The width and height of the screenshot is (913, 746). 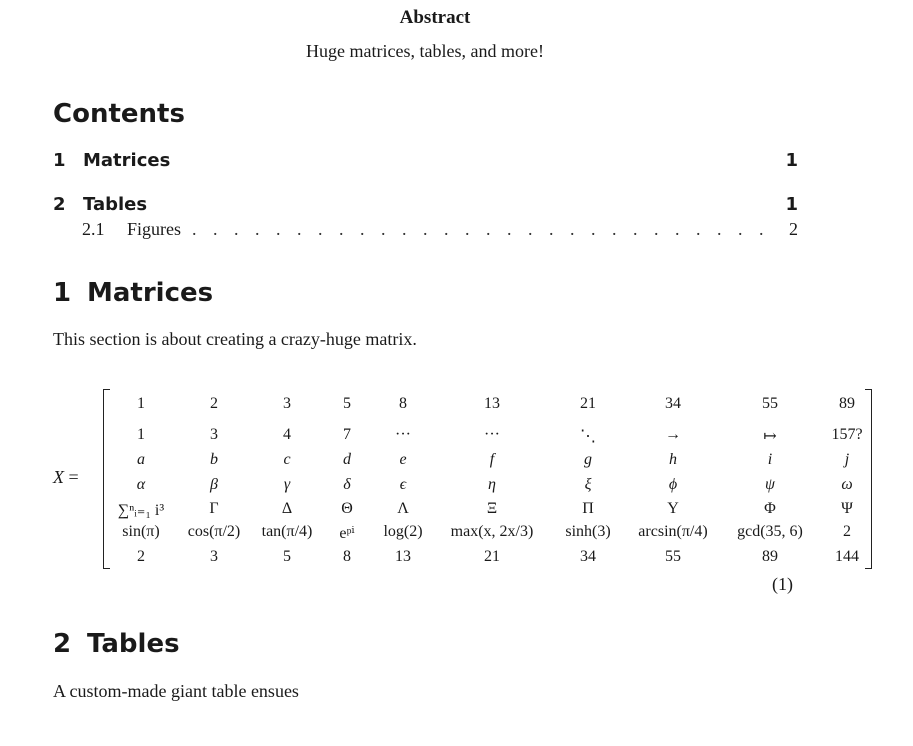 What do you see at coordinates (156, 229) in the screenshot?
I see `toc-subentry-label: Figures` at bounding box center [156, 229].